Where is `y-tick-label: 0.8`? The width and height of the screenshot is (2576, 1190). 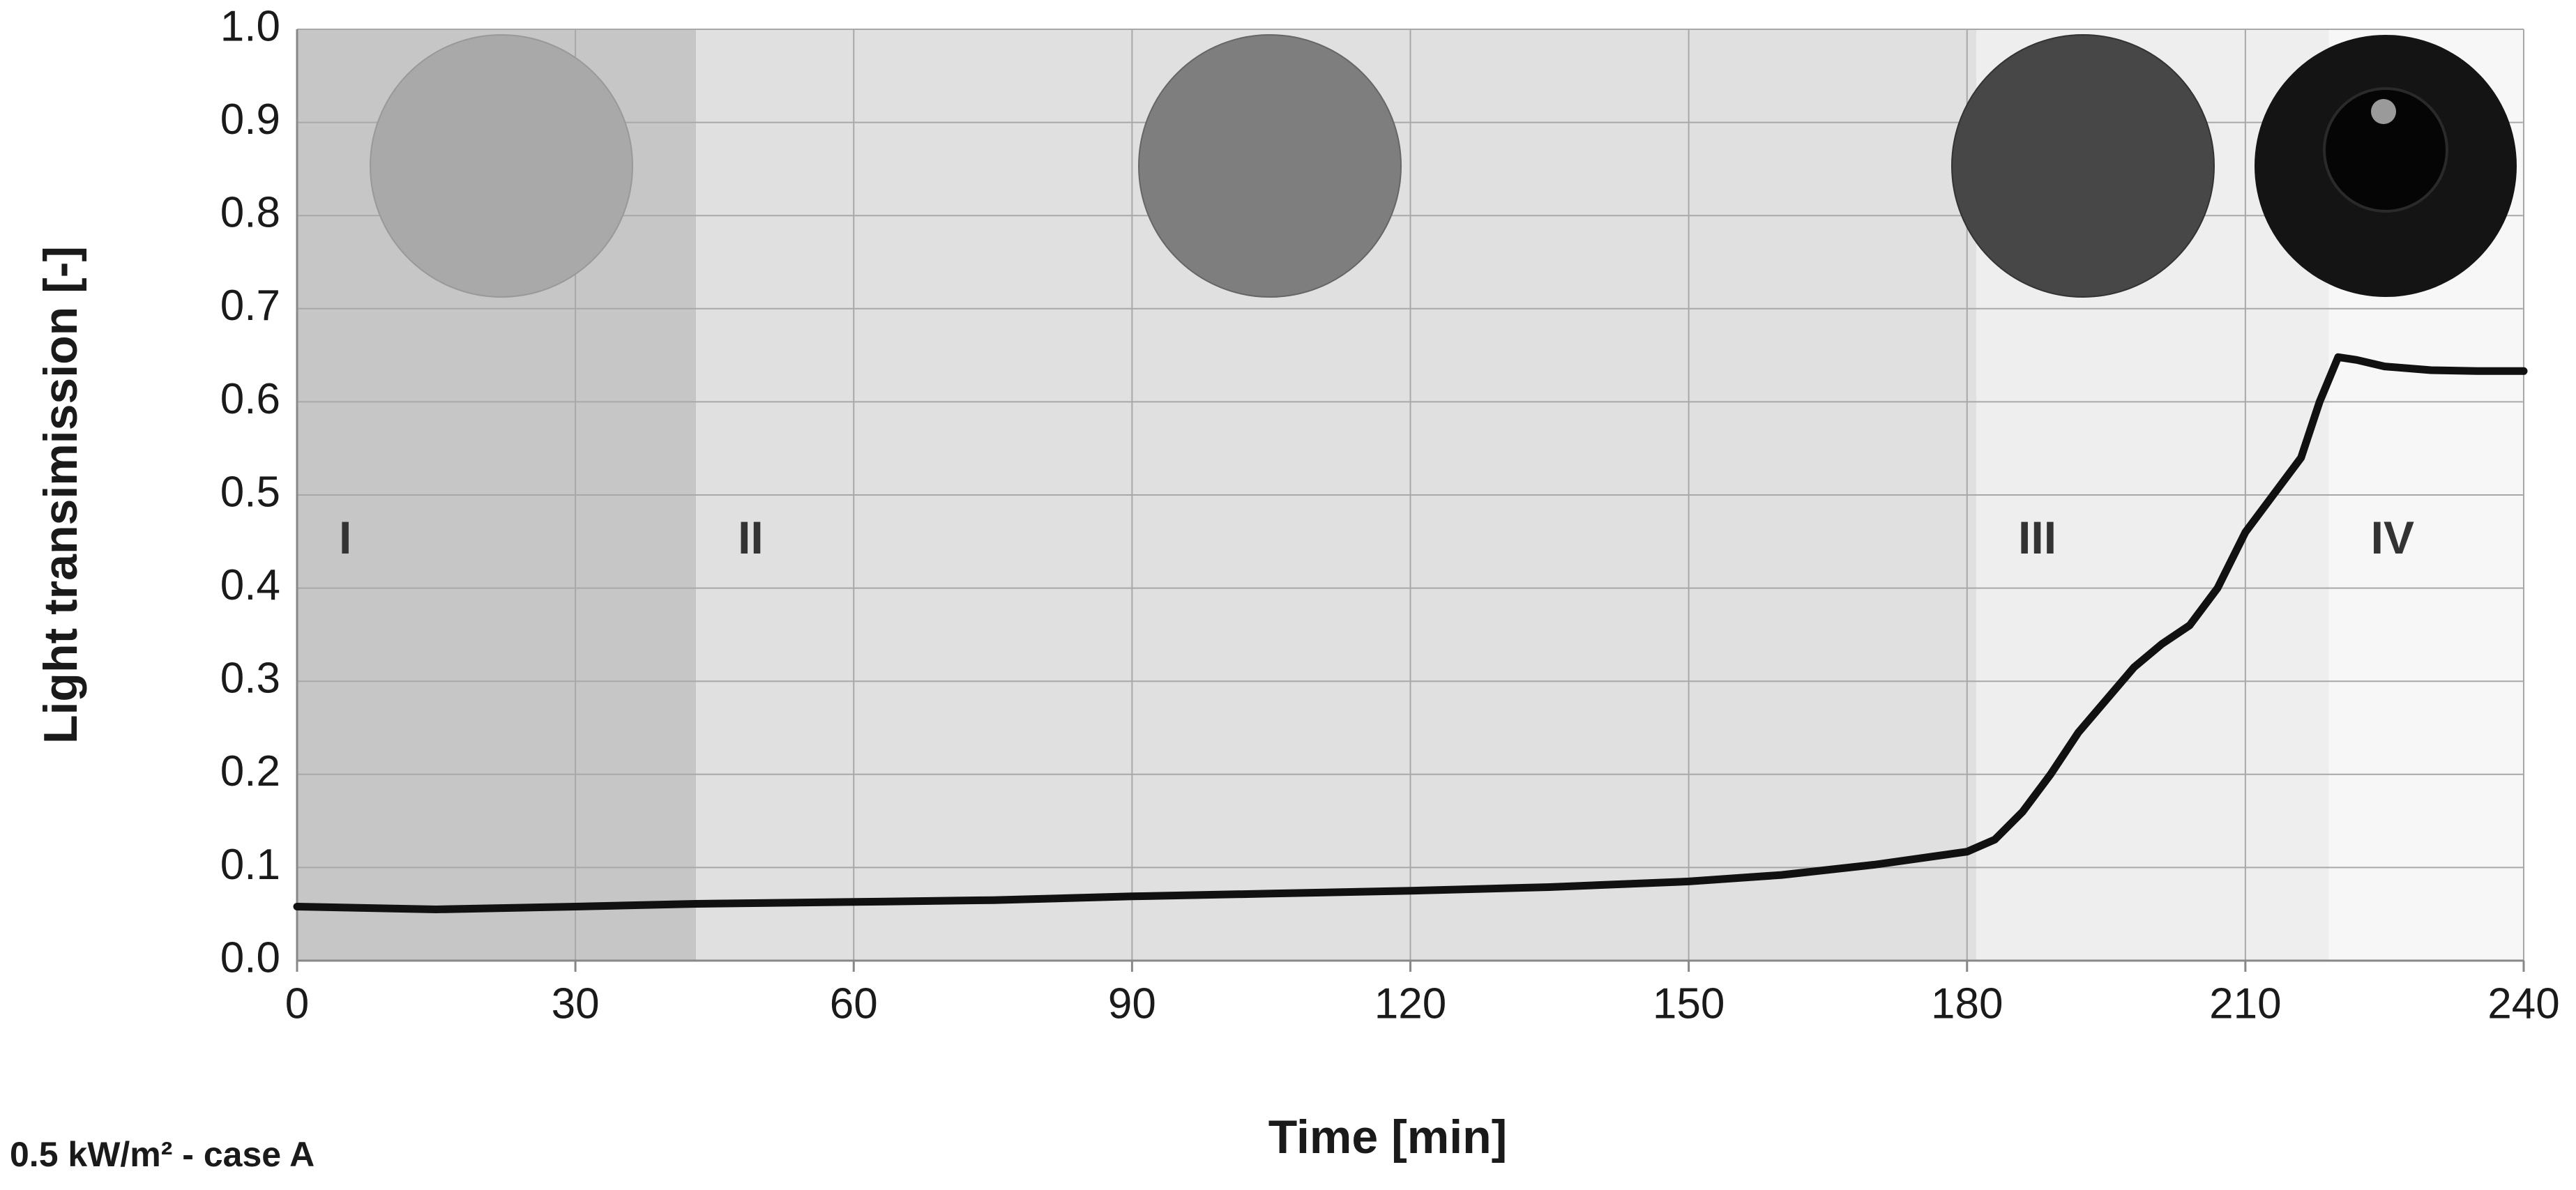
y-tick-label: 0.8 is located at coordinates (250, 213).